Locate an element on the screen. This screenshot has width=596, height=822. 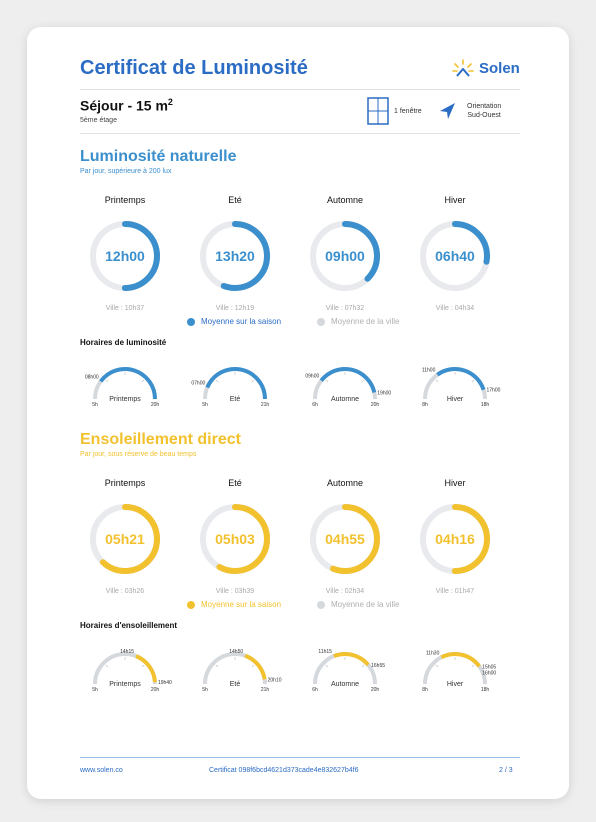
horaires-arc: 5h 20h Printemps 08h00 is located at coordinates (122, 387).